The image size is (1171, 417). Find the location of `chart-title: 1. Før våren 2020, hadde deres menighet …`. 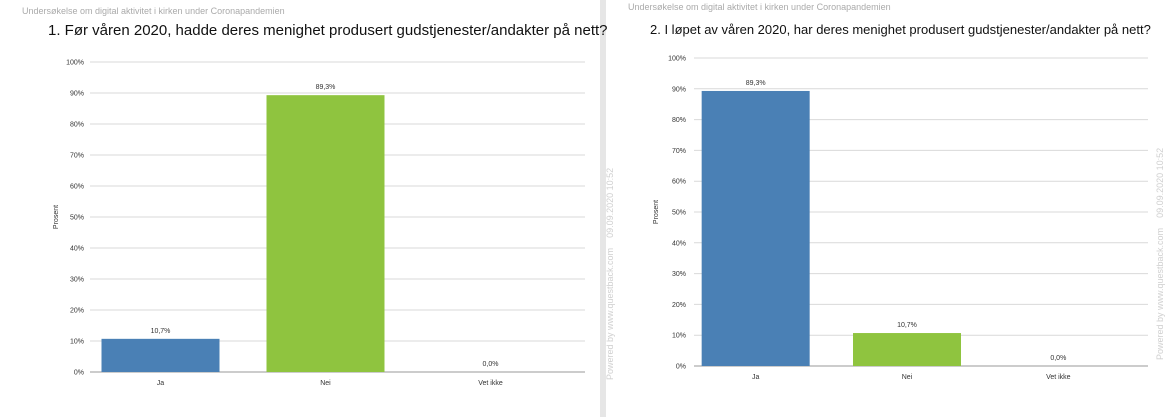

chart-title: 1. Før våren 2020, hadde deres menighet … is located at coordinates (328, 30).